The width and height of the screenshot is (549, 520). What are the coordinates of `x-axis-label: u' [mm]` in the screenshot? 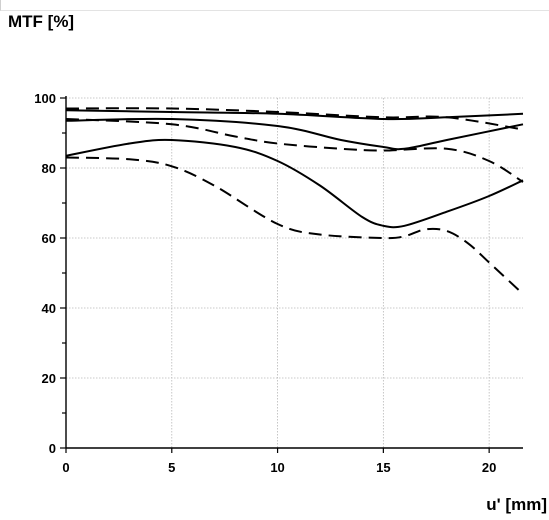 It's located at (516, 504).